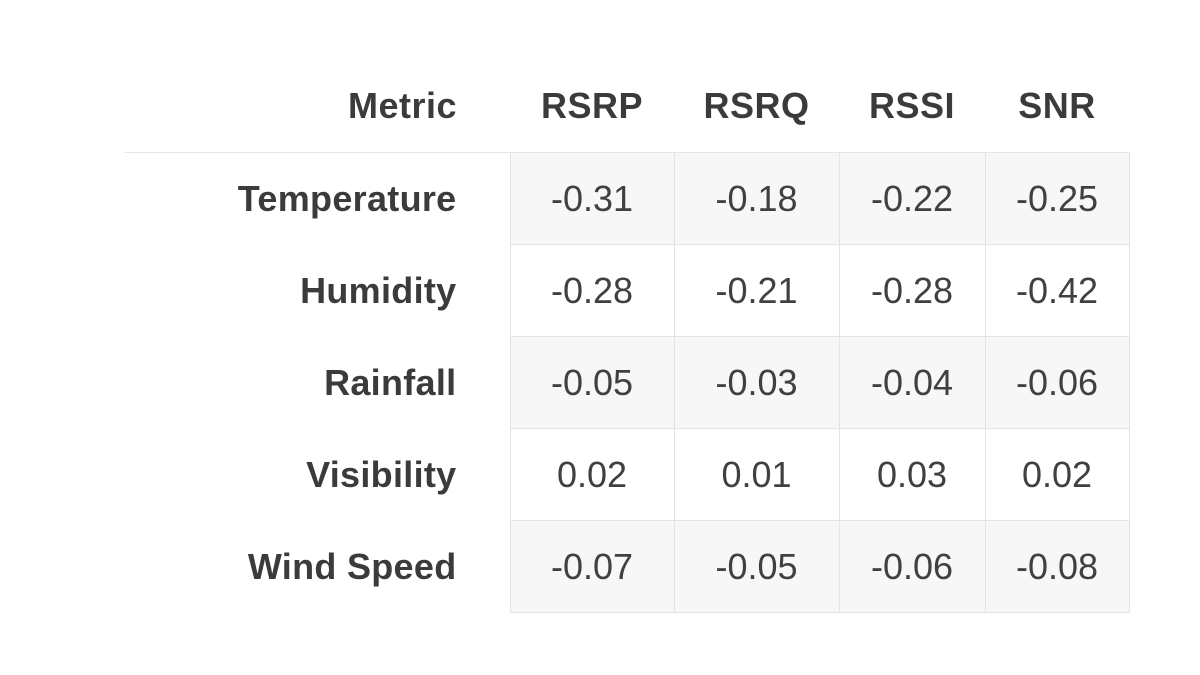 The image size is (1200, 675). What do you see at coordinates (912, 382) in the screenshot?
I see `value-cell: -0.04` at bounding box center [912, 382].